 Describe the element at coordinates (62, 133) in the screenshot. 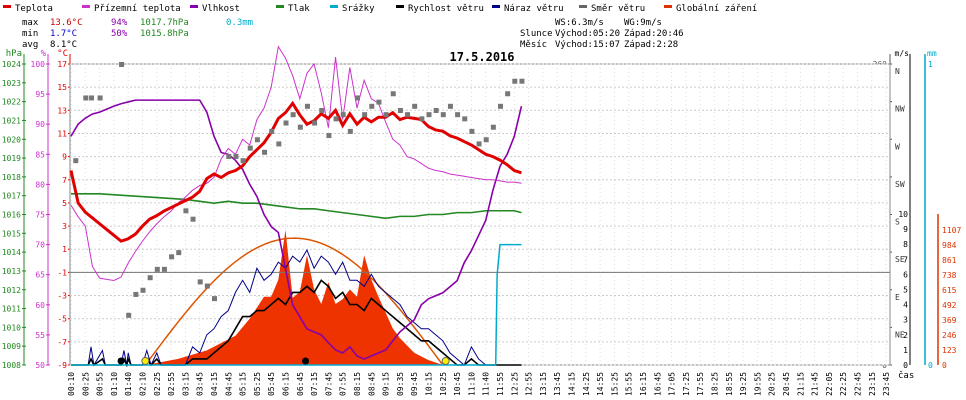

I see `axis-temp-tick-3: 11` at that location.